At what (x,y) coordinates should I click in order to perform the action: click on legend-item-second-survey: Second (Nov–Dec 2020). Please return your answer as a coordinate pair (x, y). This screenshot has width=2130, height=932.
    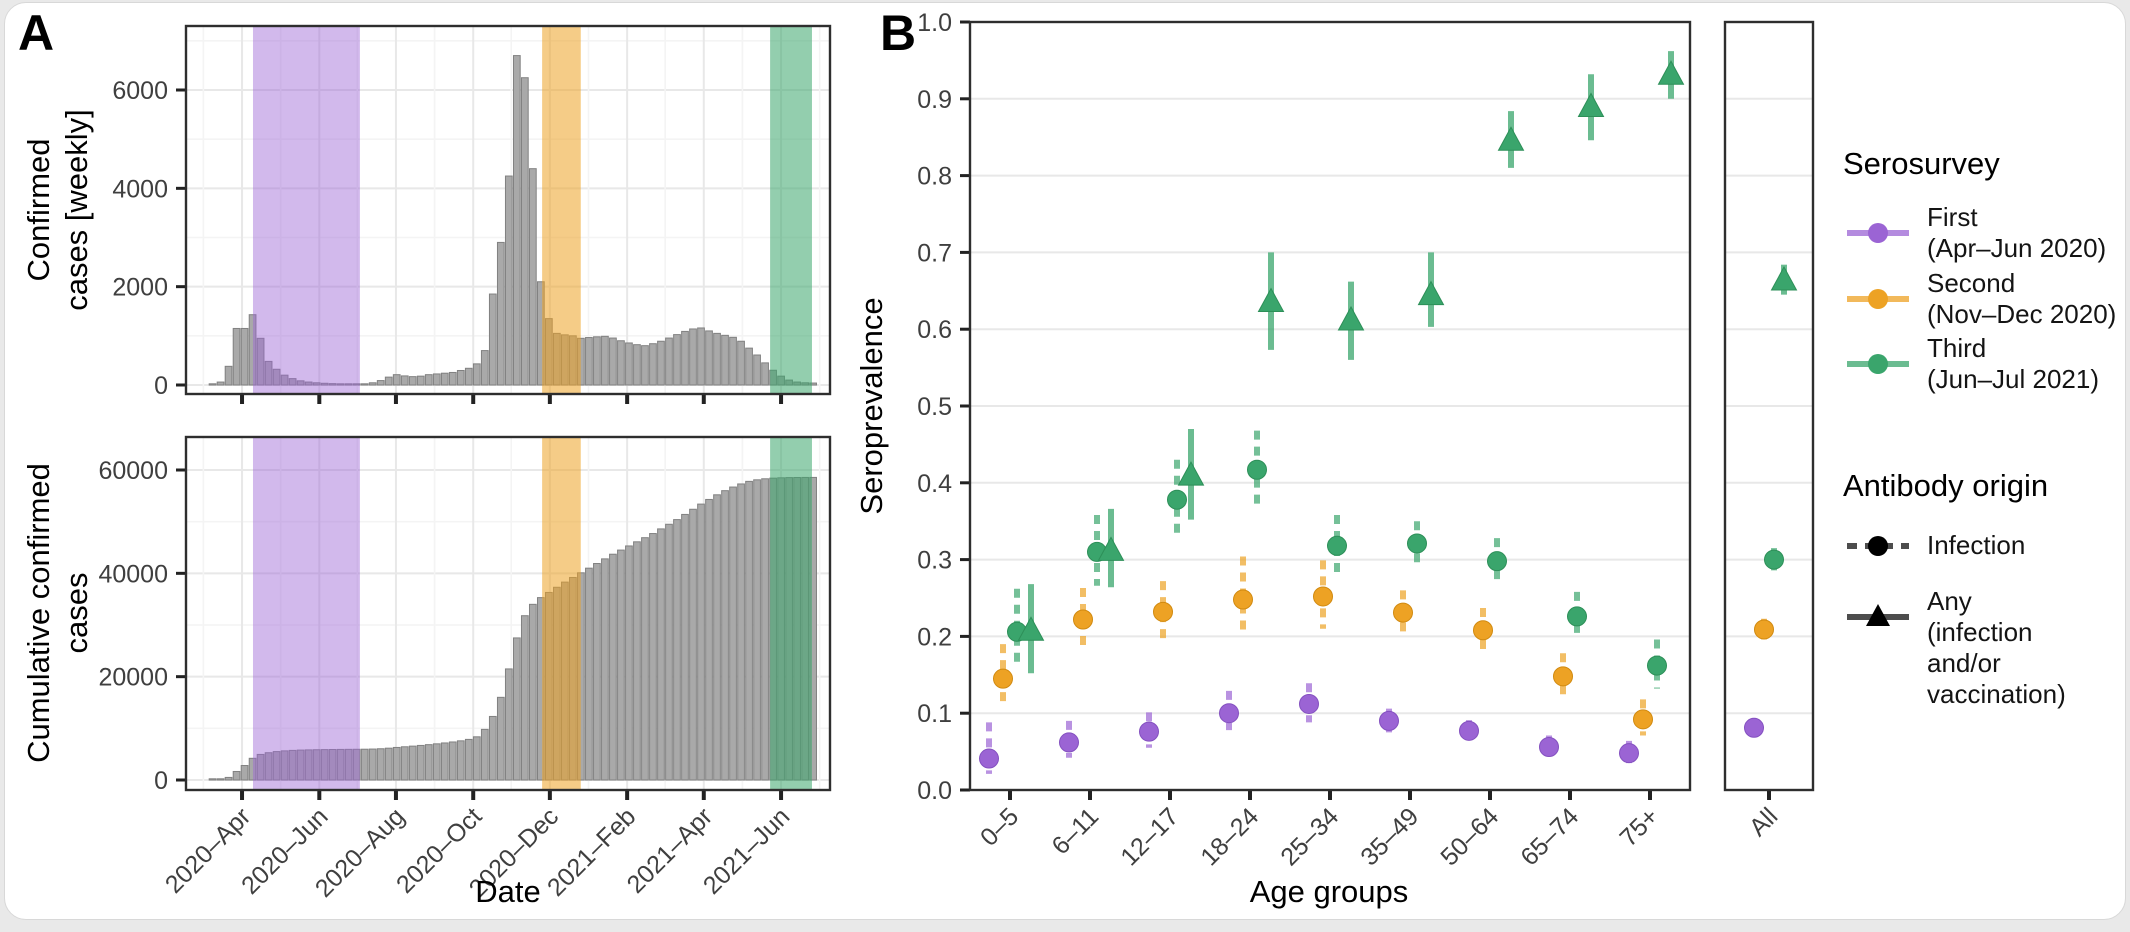
    Looking at the image, I should click on (1980, 299).